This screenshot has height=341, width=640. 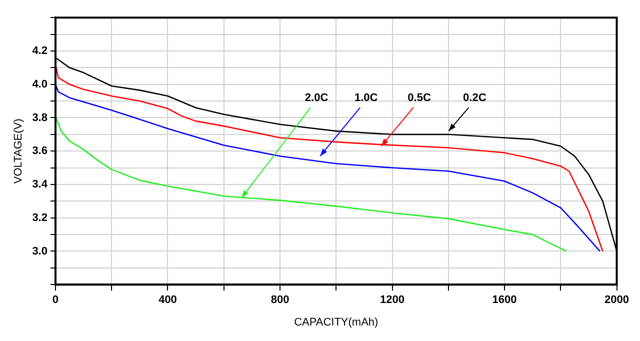 What do you see at coordinates (617, 300) in the screenshot?
I see `x-tick-label: 2000` at bounding box center [617, 300].